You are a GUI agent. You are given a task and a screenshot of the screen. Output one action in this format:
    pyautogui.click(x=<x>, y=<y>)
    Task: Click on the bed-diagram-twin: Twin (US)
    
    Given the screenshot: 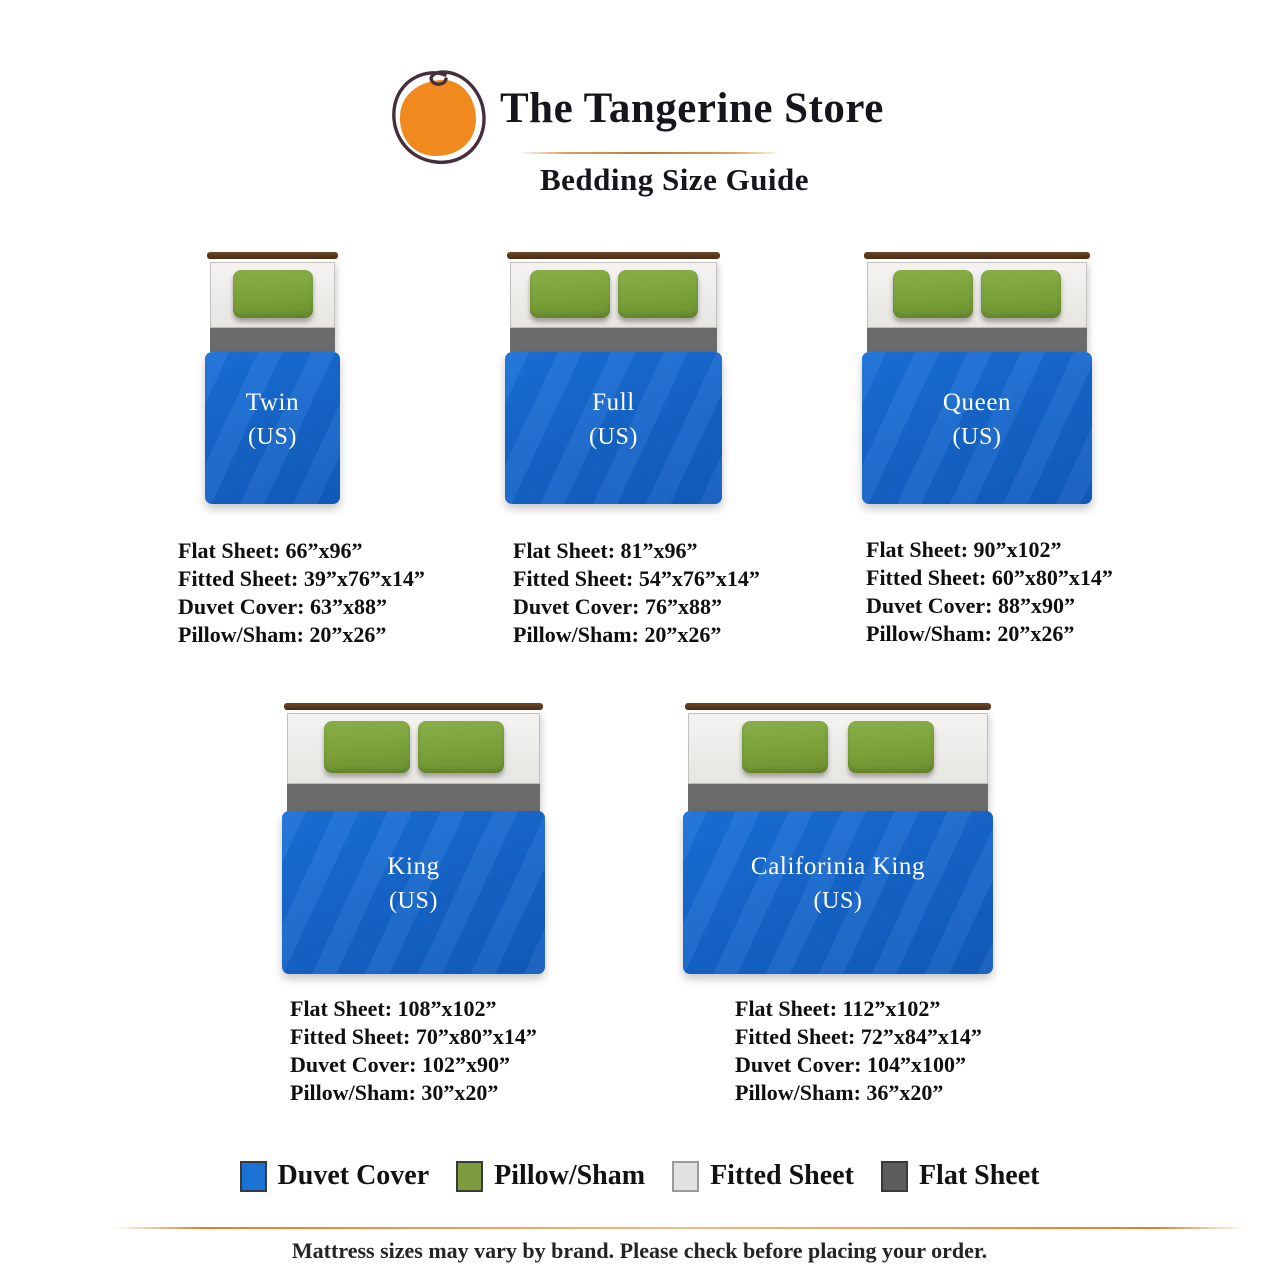 What is the action you would take?
    pyautogui.click(x=272, y=378)
    